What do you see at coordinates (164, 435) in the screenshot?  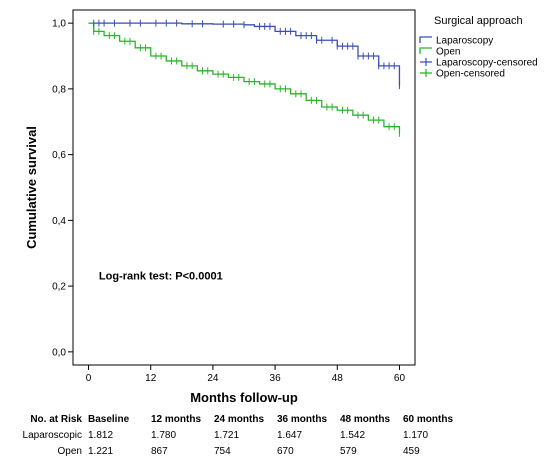 I see `risk-cell: 1.780` at bounding box center [164, 435].